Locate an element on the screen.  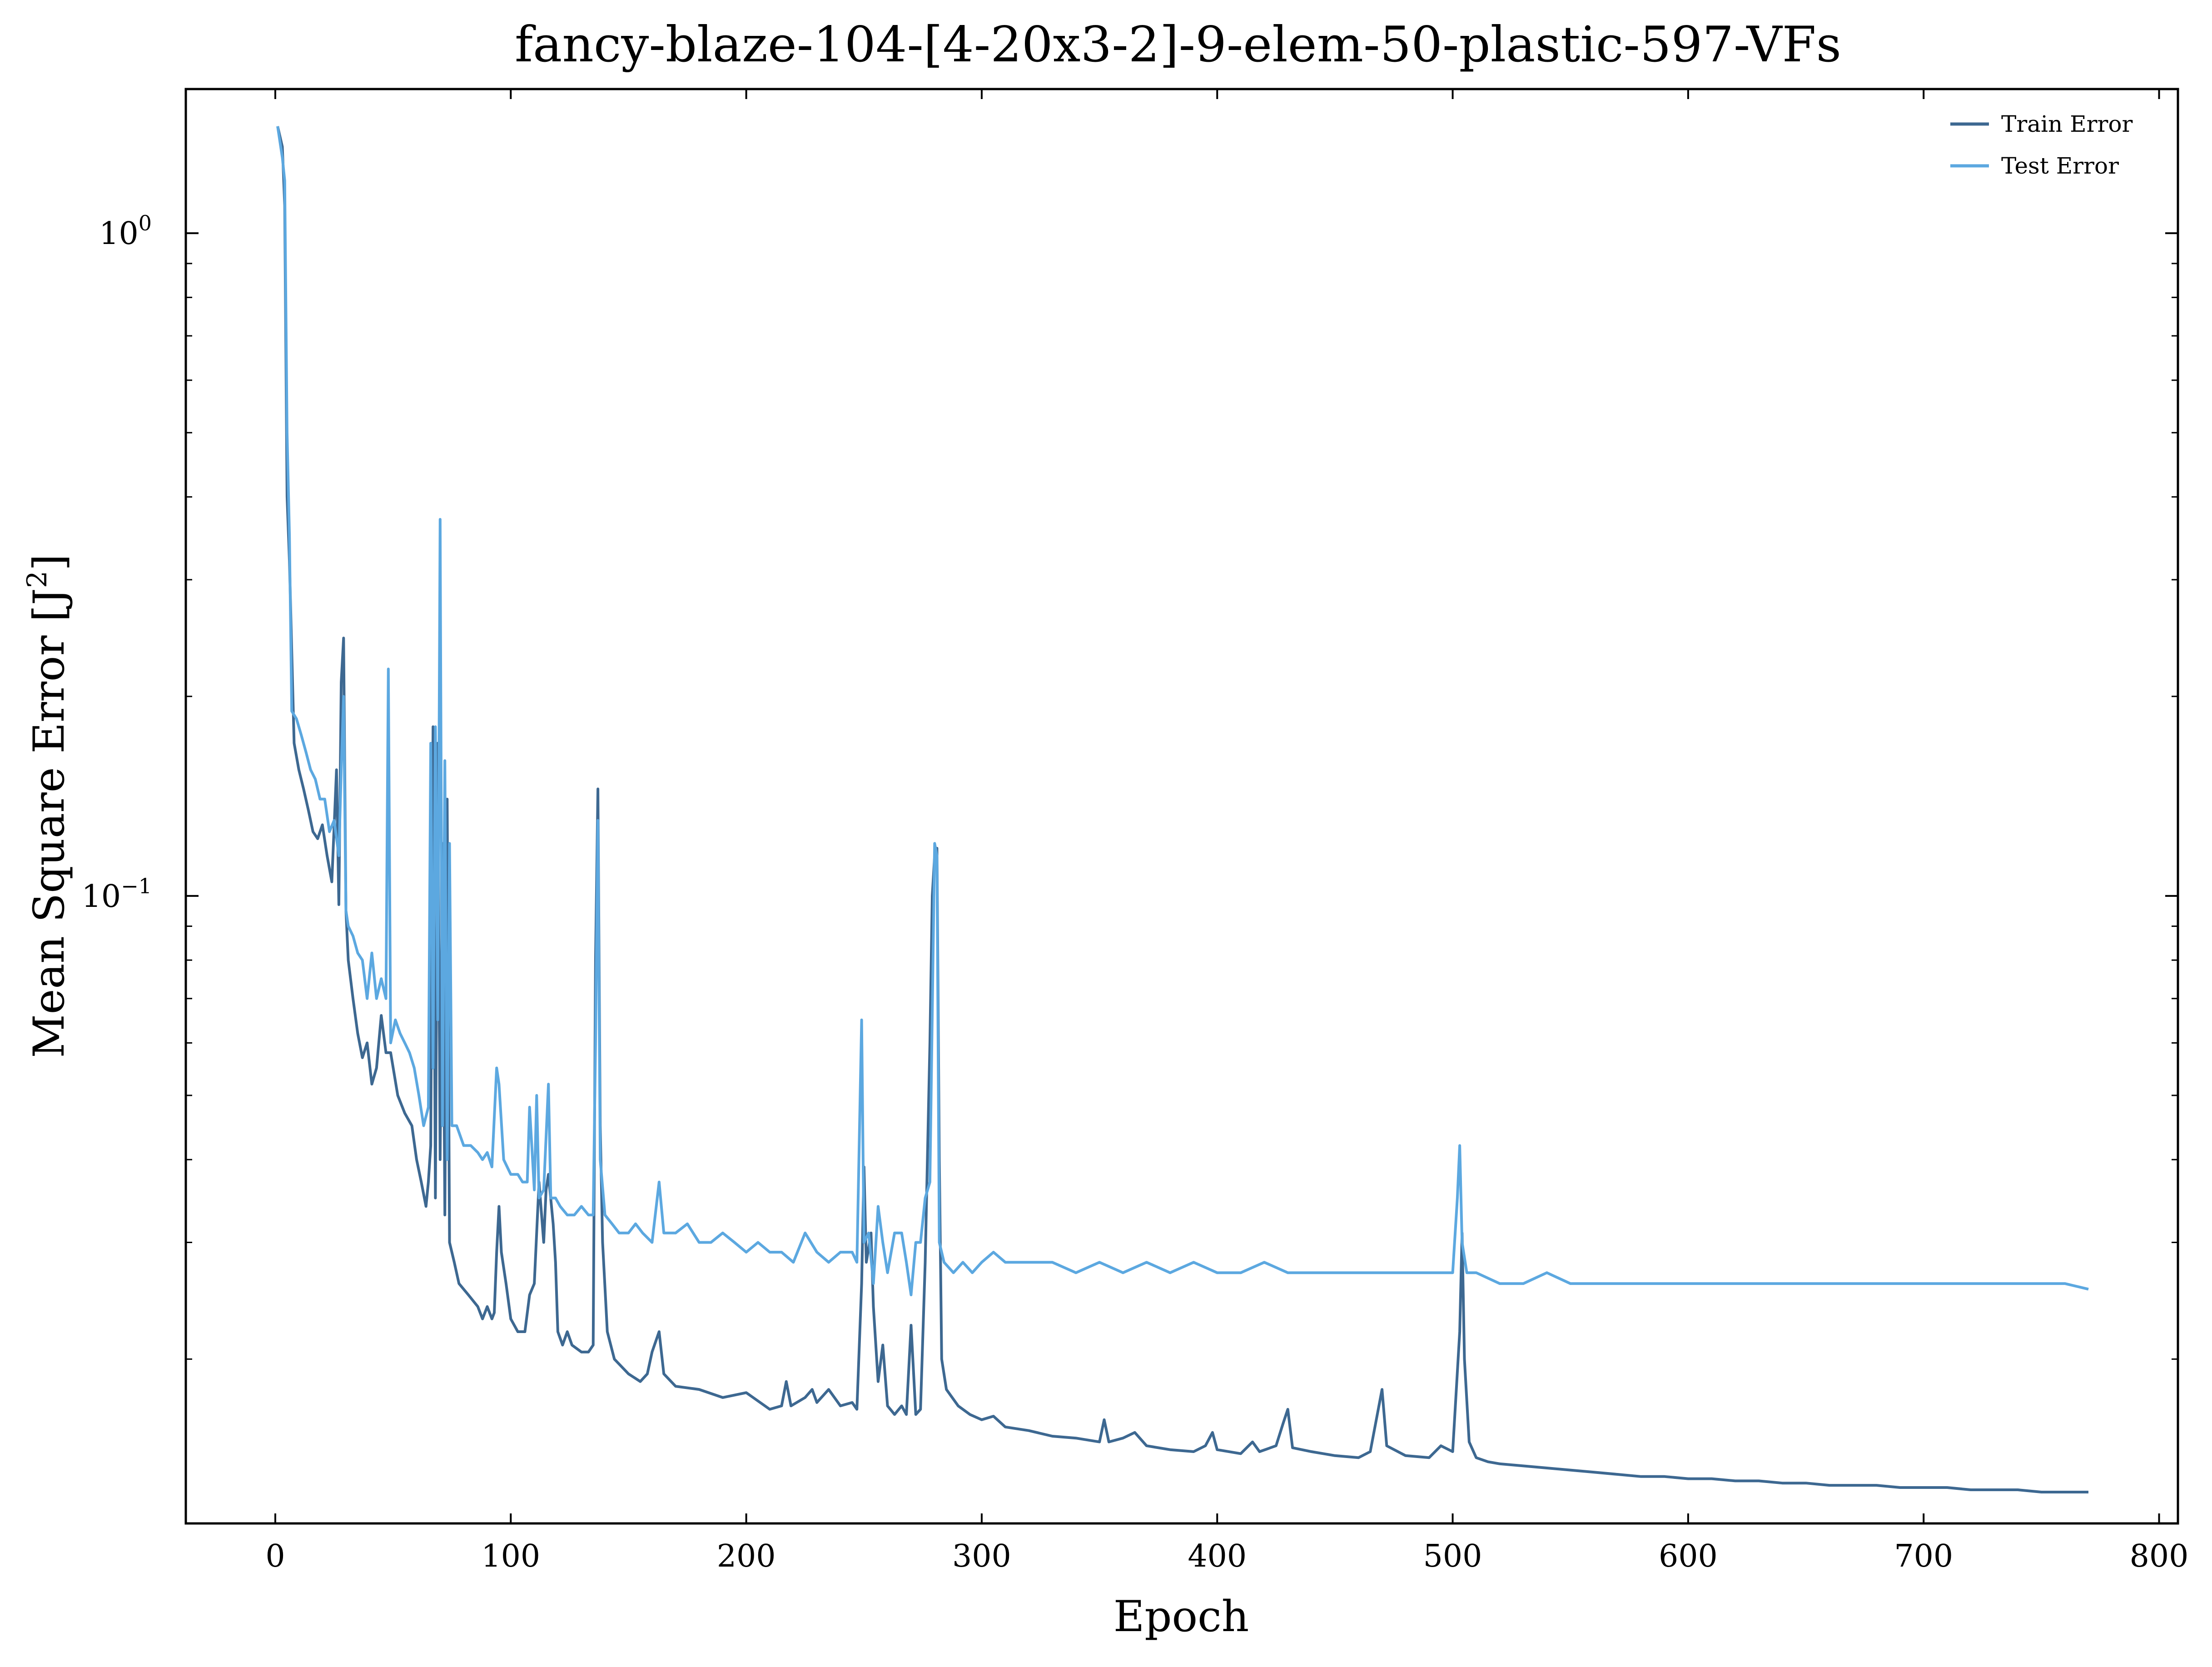
x-axis-label: Epoch is located at coordinates (1181, 1617).